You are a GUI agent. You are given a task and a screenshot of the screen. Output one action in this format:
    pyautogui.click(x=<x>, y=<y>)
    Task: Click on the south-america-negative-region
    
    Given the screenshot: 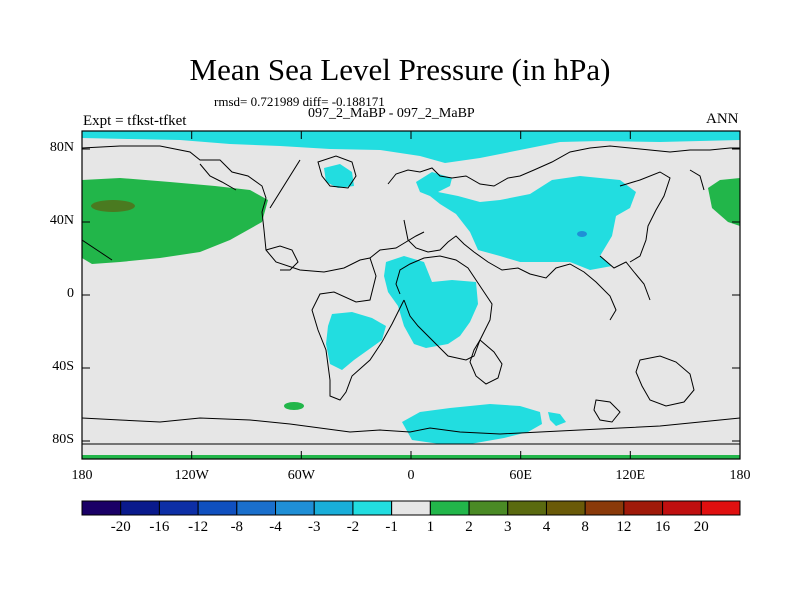 What is the action you would take?
    pyautogui.click(x=356, y=341)
    